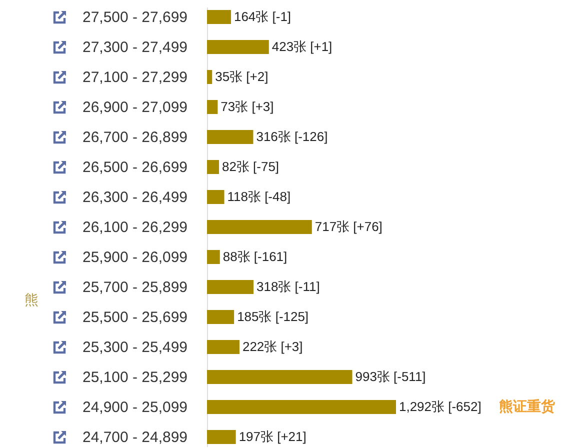  I want to click on y-tick-label: 25,300 - 25,499, so click(135, 347).